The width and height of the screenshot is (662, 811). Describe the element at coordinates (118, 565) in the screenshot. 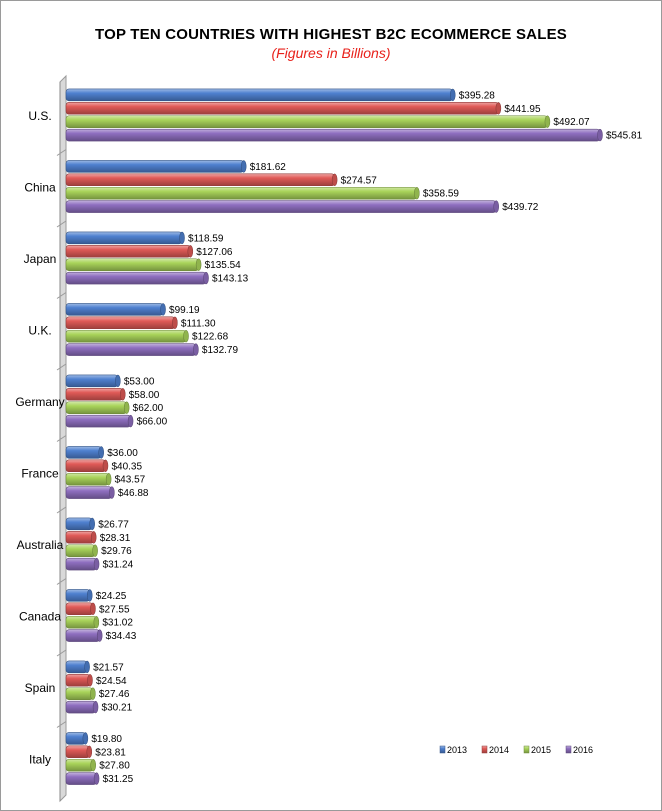

I see `data-label: $31.24` at that location.